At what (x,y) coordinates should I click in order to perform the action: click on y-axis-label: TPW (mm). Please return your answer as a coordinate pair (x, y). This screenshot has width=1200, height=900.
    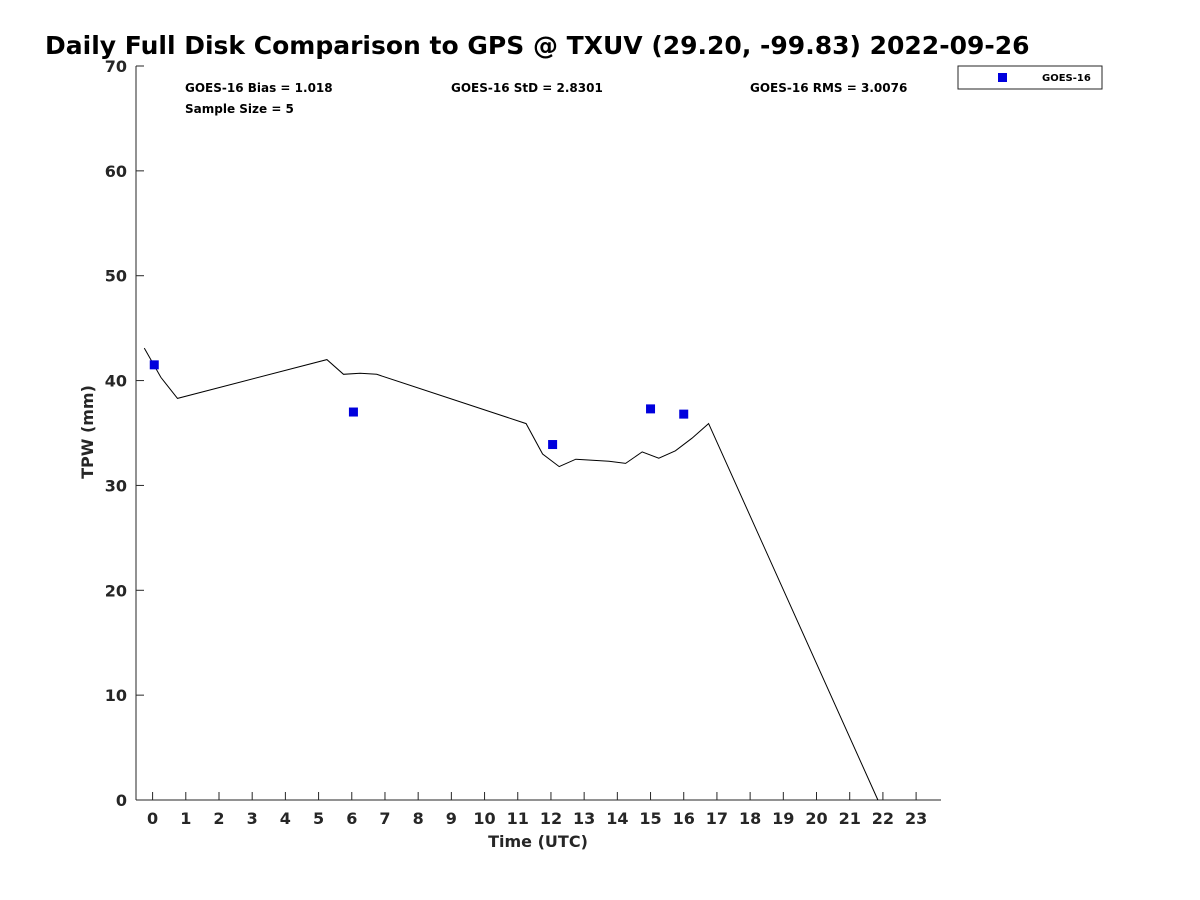
    Looking at the image, I should click on (87, 432).